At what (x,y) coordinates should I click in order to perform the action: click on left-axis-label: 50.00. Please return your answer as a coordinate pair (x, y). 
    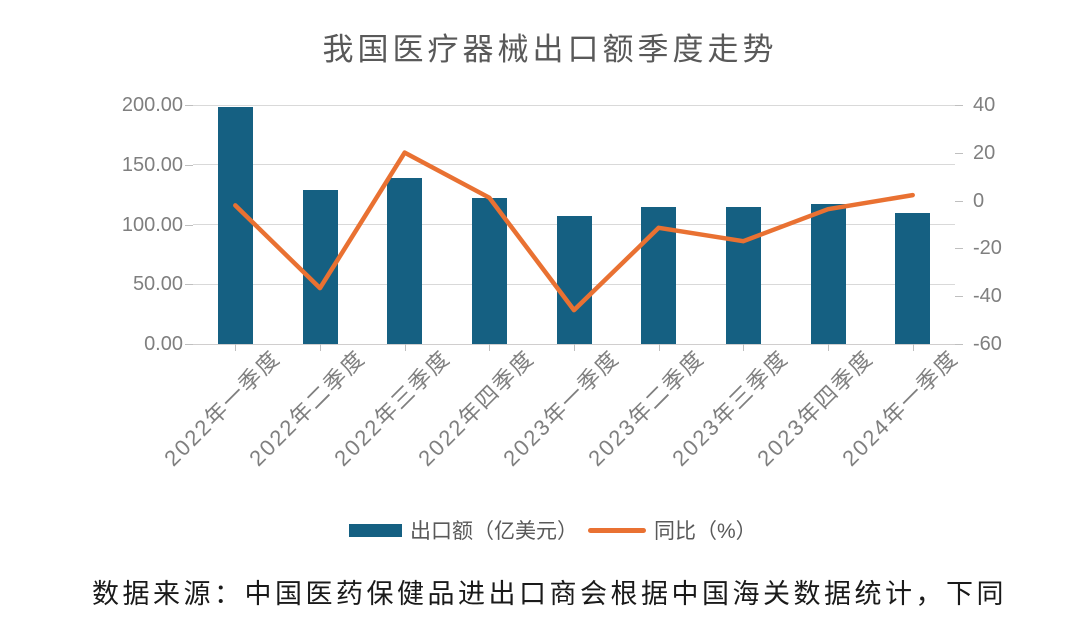
    Looking at the image, I should click on (157, 284).